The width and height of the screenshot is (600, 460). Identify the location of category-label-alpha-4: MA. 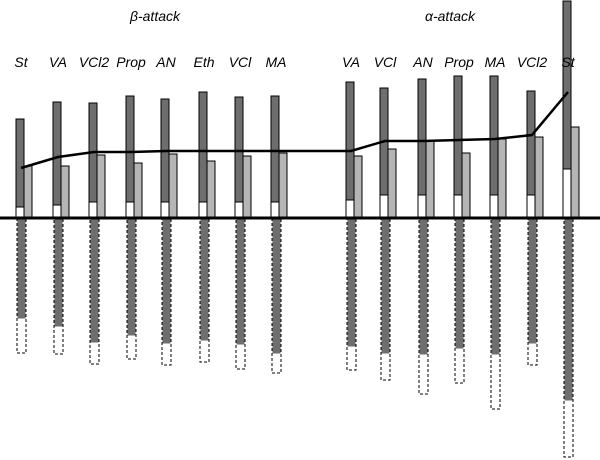
(495, 62).